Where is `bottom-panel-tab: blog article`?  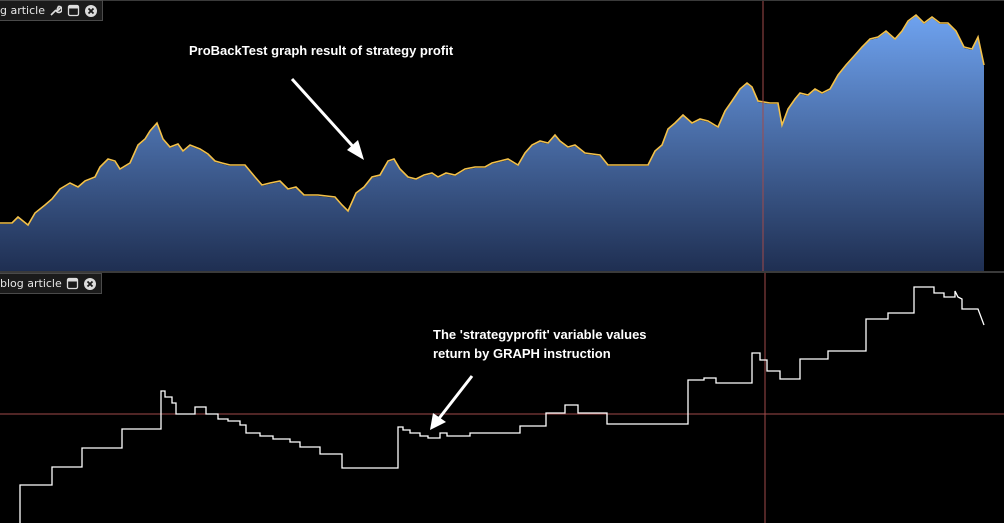 bottom-panel-tab: blog article is located at coordinates (51, 283).